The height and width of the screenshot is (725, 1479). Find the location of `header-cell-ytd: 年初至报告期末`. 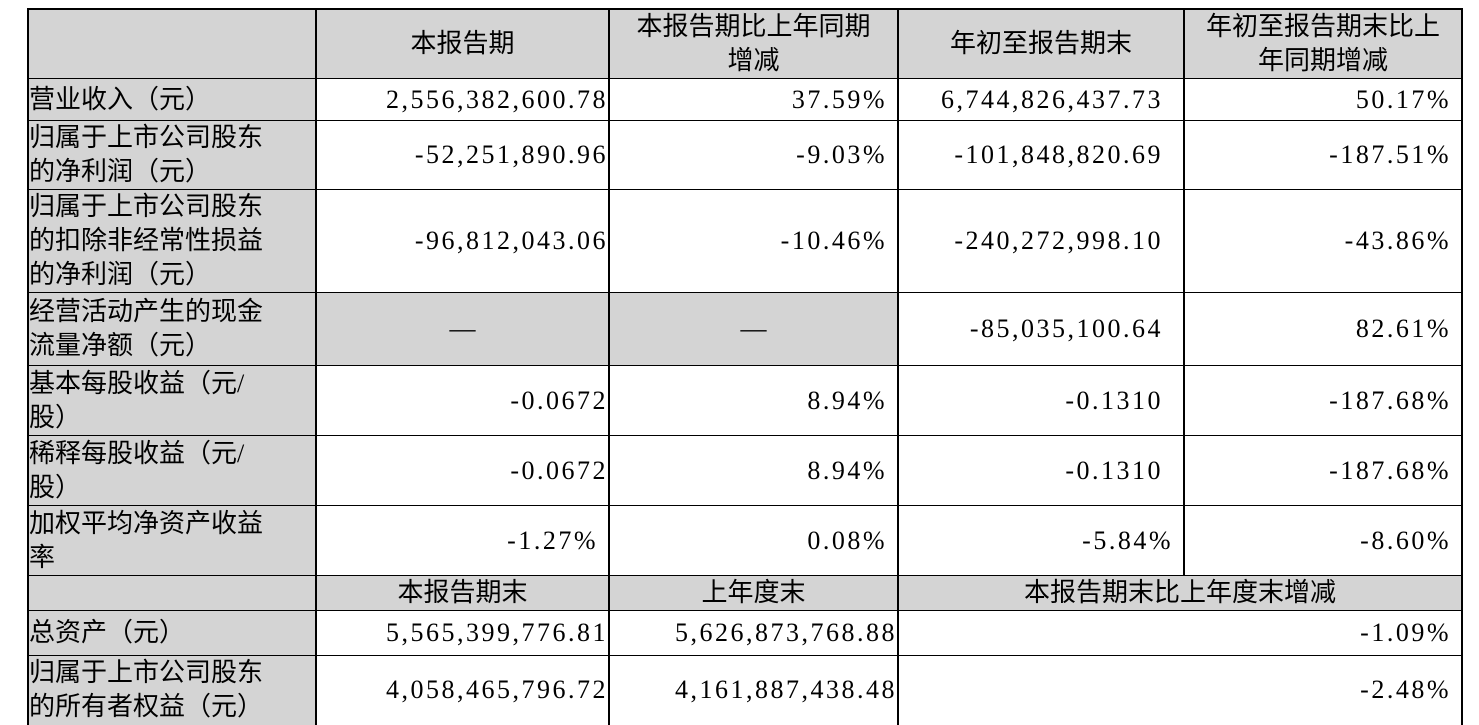

header-cell-ytd: 年初至报告期末 is located at coordinates (1041, 43).